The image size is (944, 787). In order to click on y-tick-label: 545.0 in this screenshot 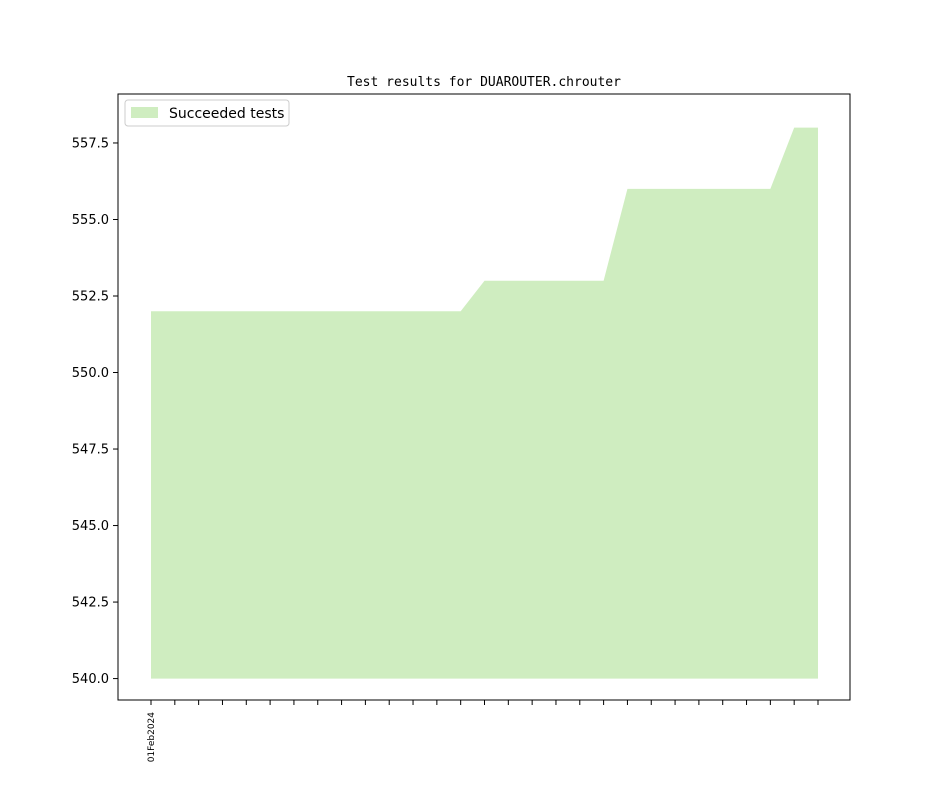, I will do `click(90, 526)`.